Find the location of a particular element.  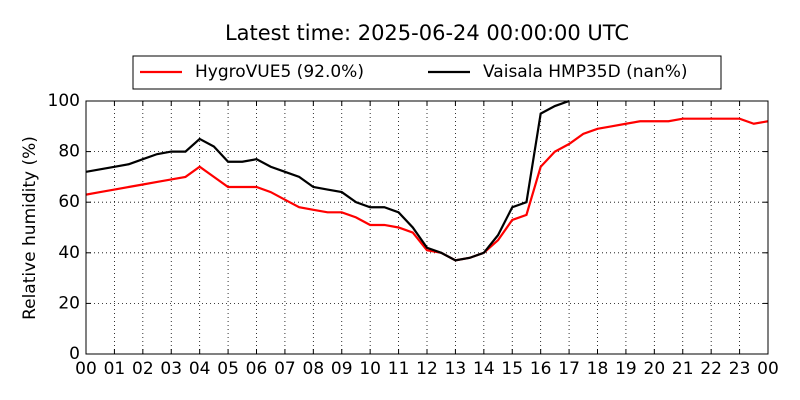

y-tick-label: 60 is located at coordinates (69, 202).